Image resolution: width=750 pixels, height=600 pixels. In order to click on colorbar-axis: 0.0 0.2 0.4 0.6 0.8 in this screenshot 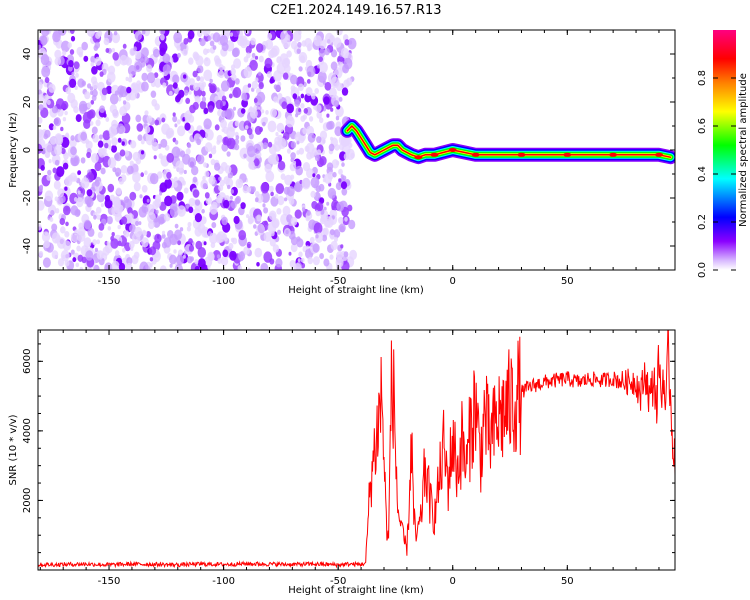, I will do `click(716, 174)`.